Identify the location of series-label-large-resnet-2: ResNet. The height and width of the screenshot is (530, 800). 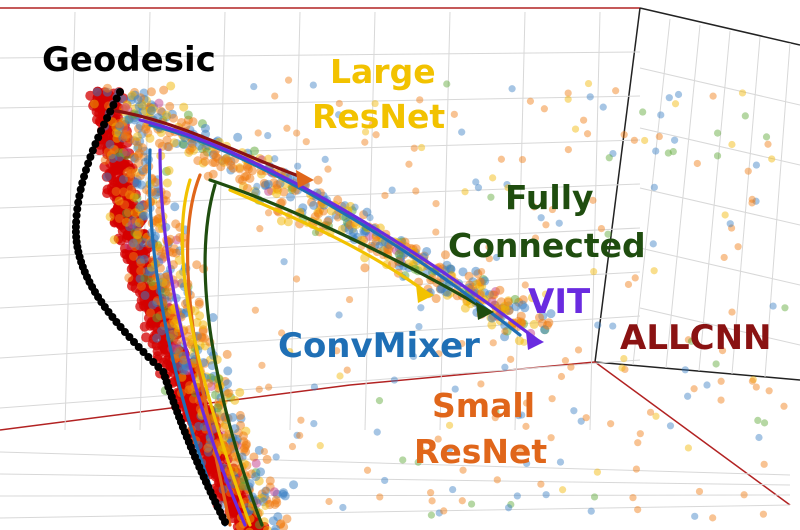
(379, 116).